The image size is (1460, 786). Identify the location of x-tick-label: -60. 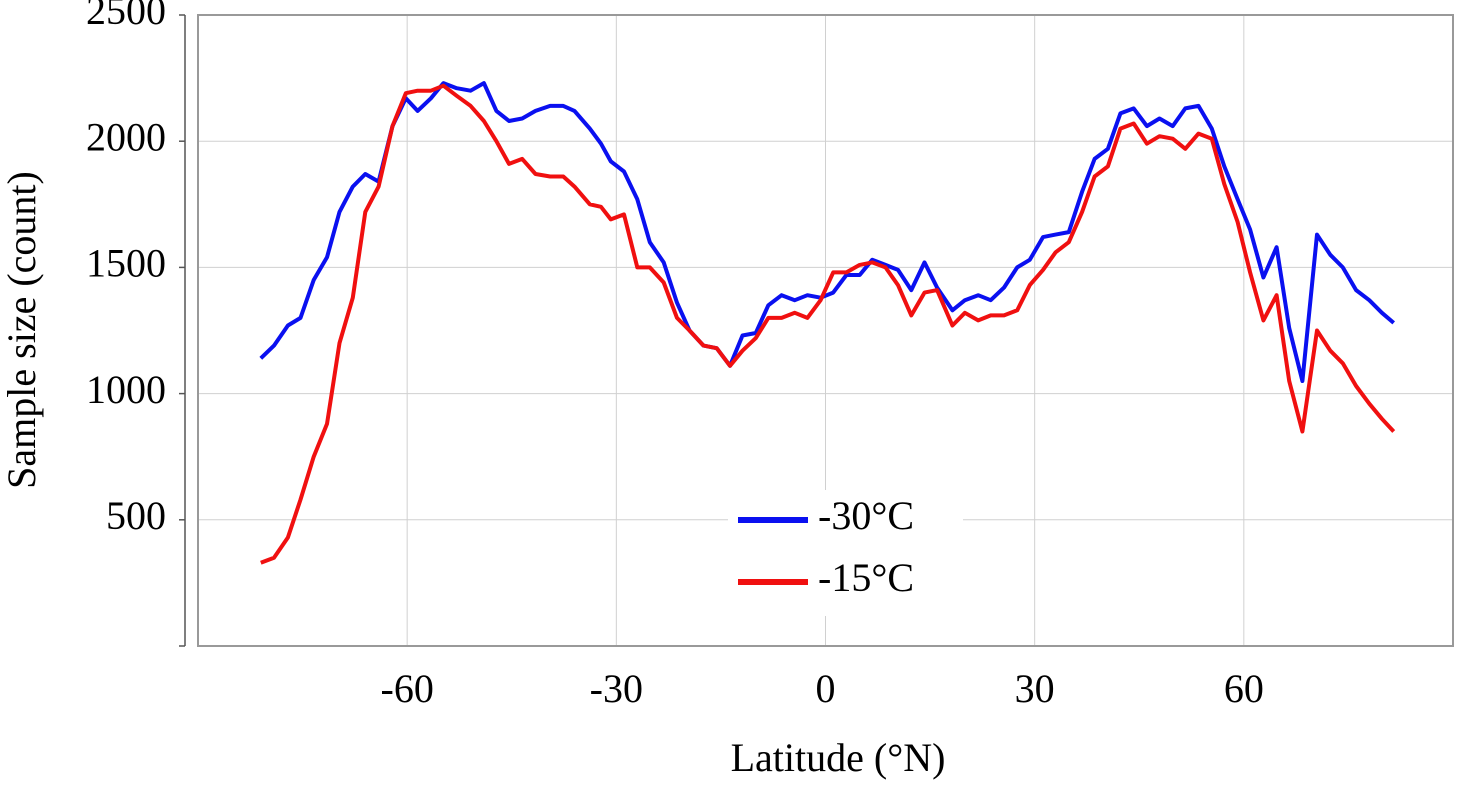
(407, 688).